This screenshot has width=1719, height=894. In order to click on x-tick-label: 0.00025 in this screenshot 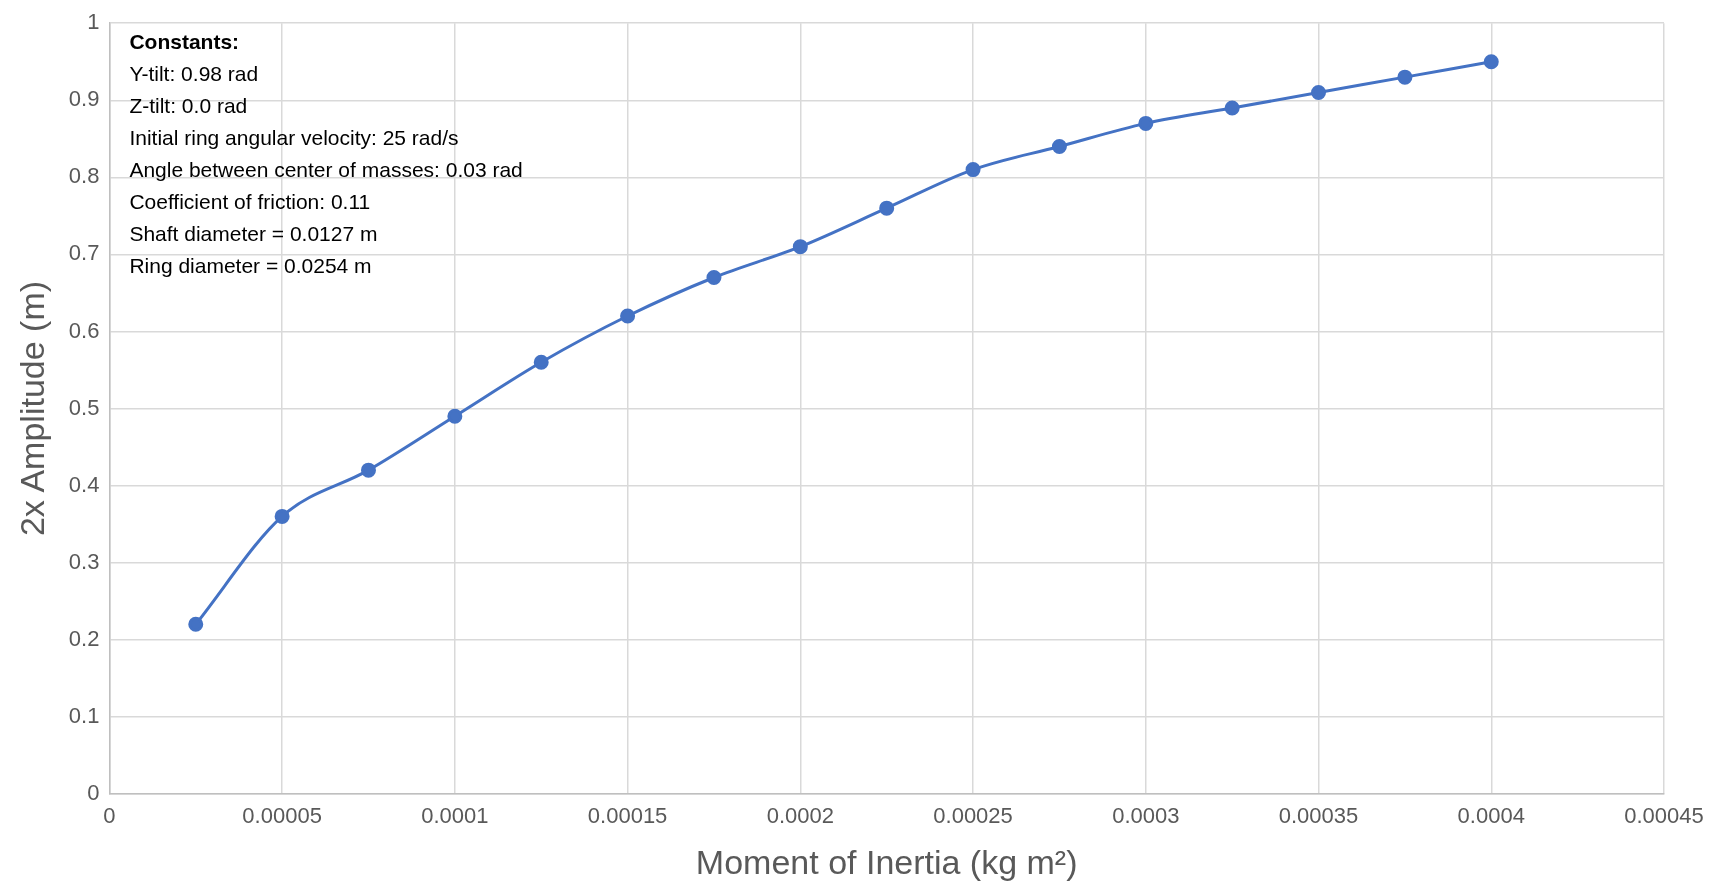, I will do `click(973, 816)`.